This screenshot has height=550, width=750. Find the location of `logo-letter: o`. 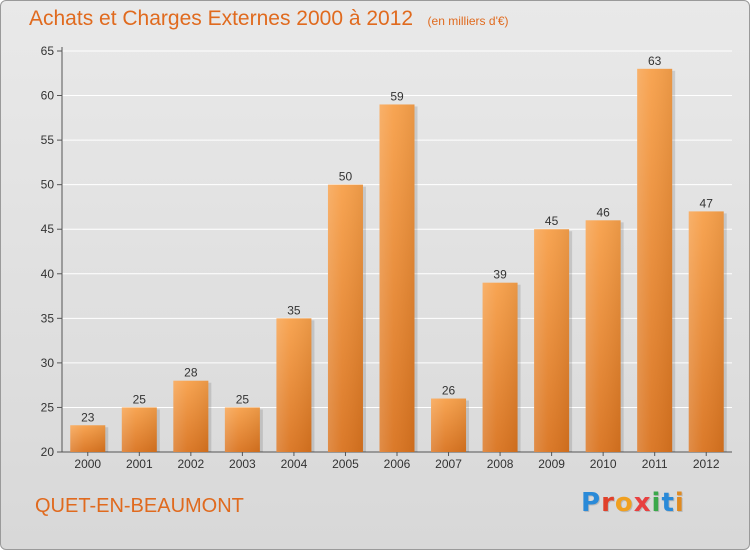

logo-letter: o is located at coordinates (624, 503).